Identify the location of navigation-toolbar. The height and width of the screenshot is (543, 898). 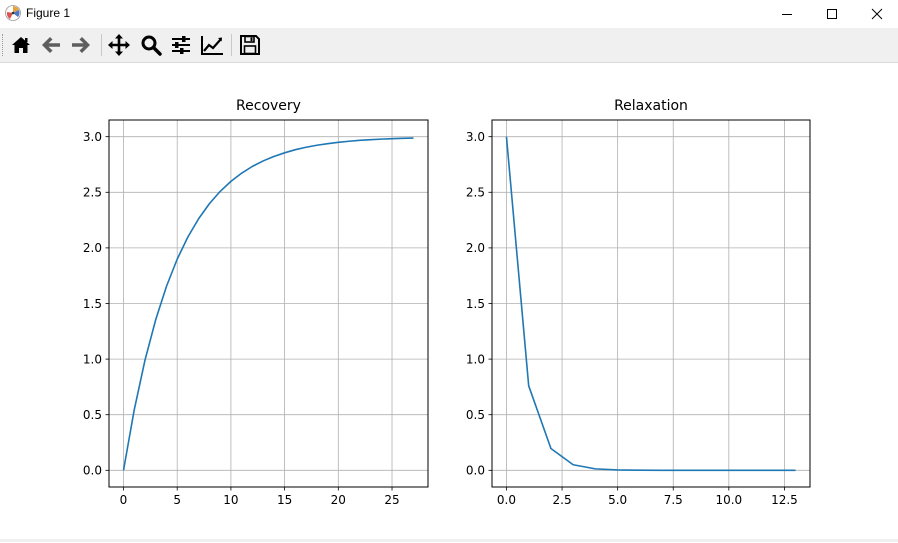
(449, 45).